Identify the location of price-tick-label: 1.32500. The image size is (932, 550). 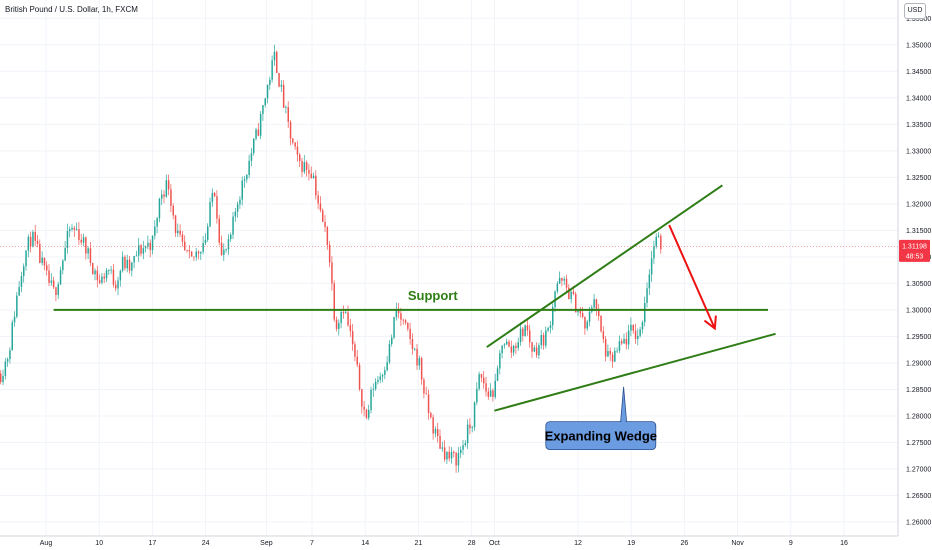
(918, 178).